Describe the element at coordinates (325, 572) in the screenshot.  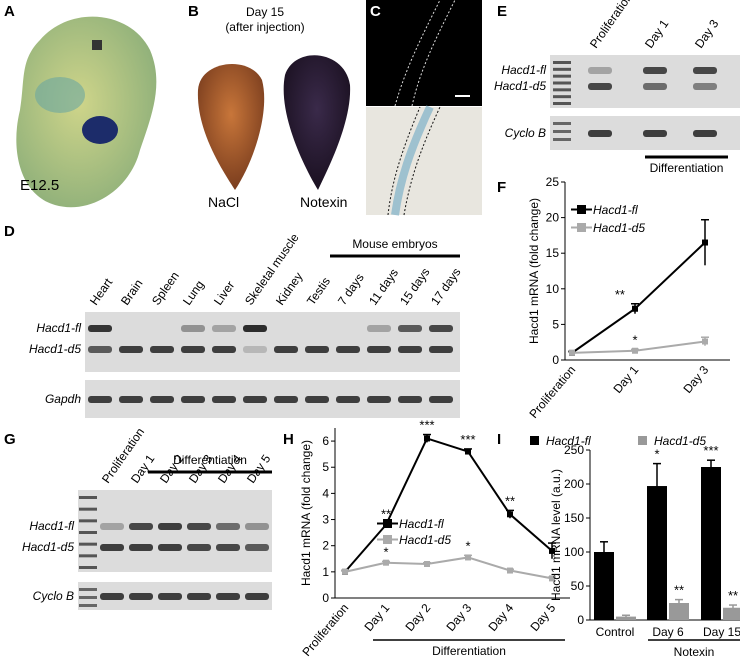
I see `y-tick-label: 1` at that location.